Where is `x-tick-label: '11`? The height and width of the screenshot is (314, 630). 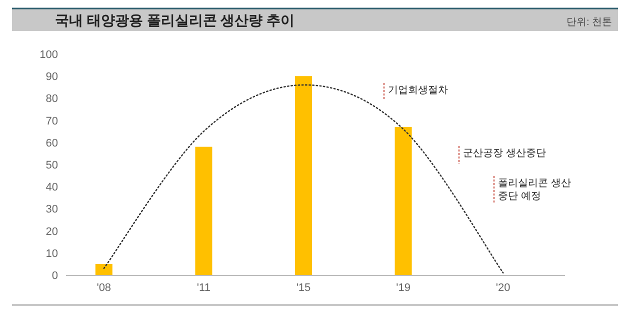
x-tick-label: '11 is located at coordinates (203, 288).